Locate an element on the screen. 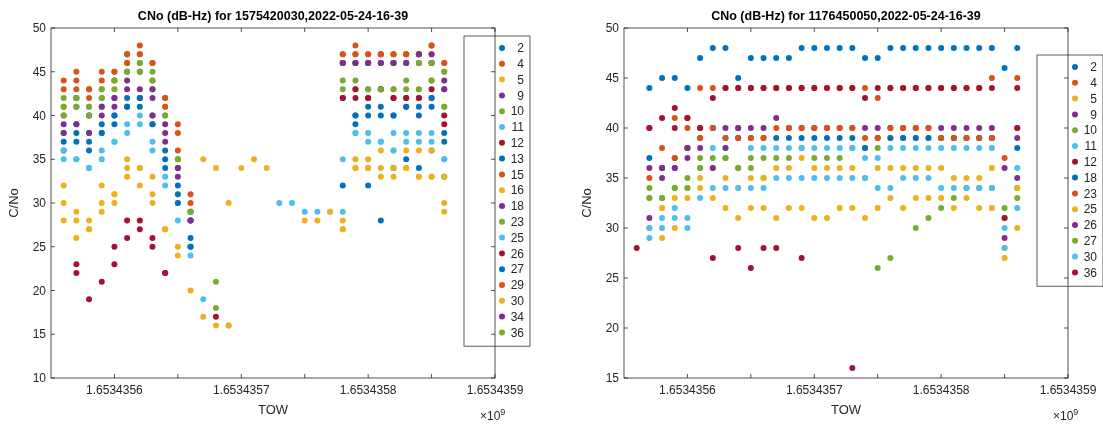  legend-label: 11 is located at coordinates (518, 127).